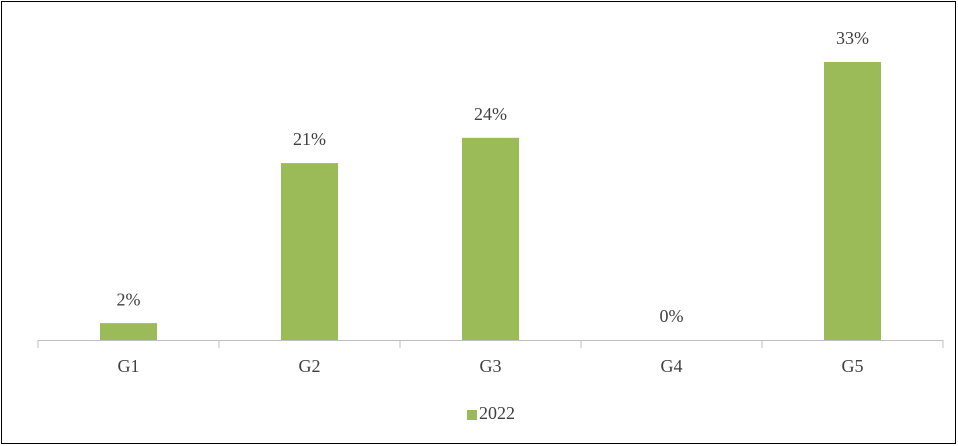  Describe the element at coordinates (129, 366) in the screenshot. I see `x-tick-label: G1` at that location.